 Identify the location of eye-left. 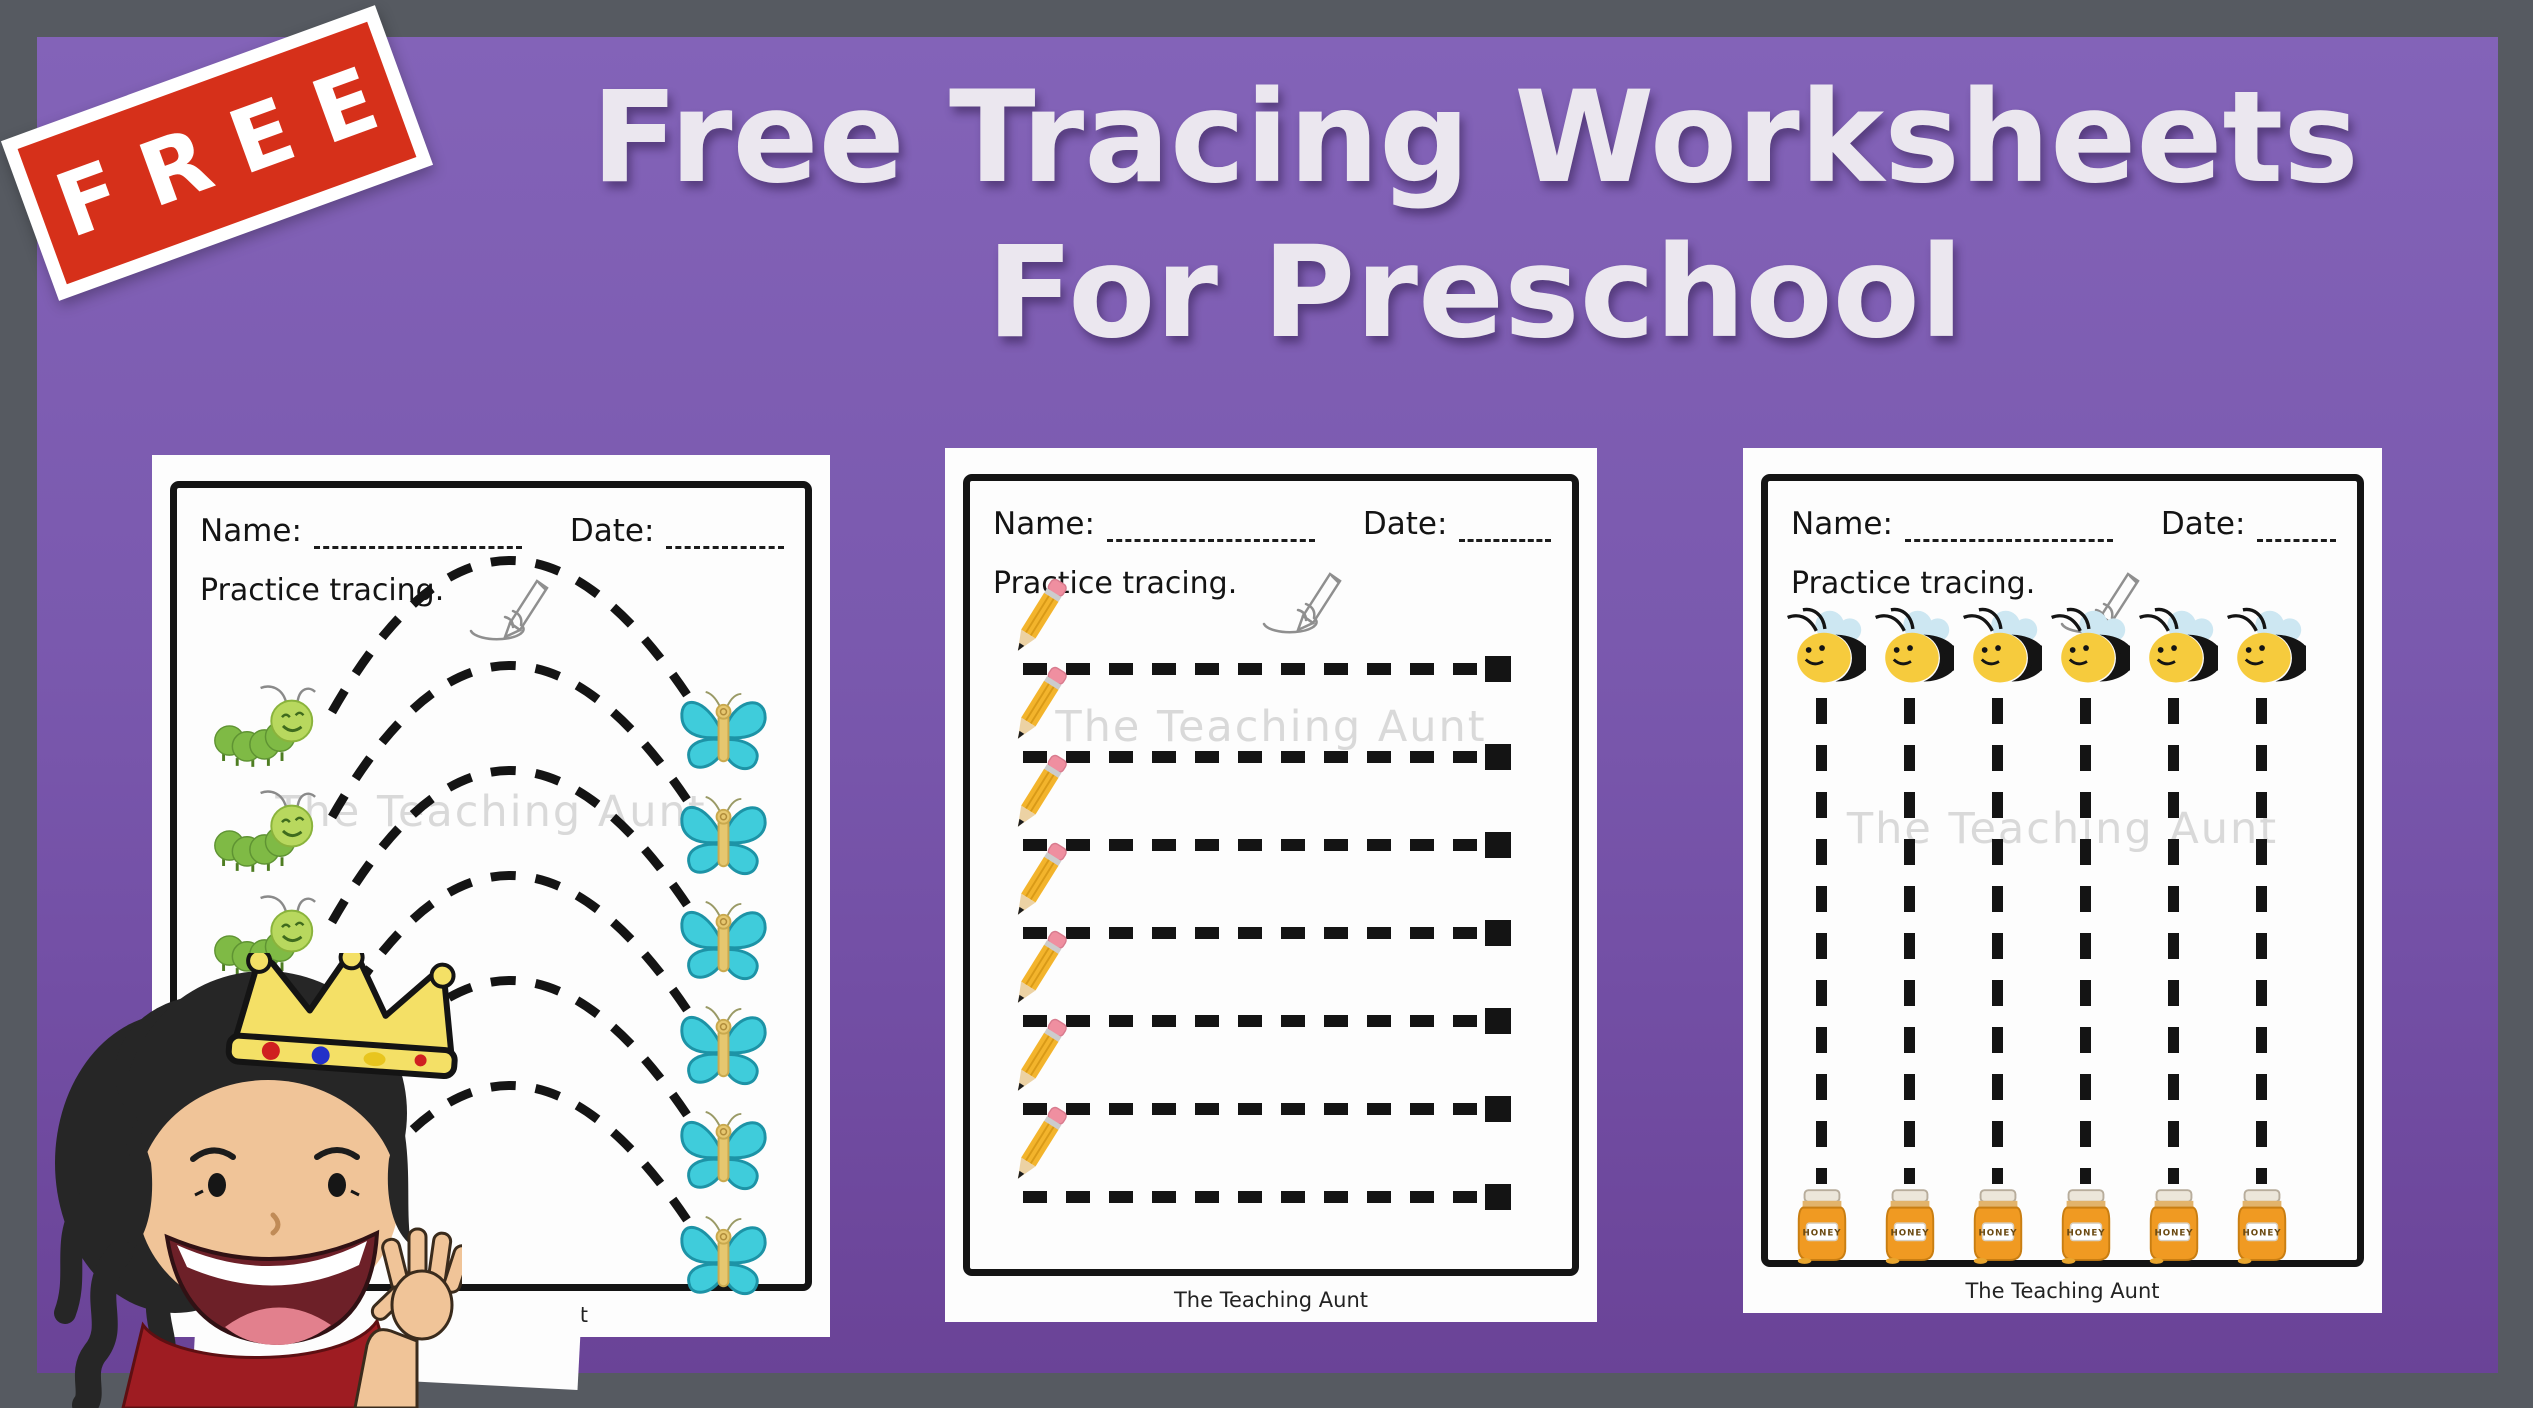
(217, 1185).